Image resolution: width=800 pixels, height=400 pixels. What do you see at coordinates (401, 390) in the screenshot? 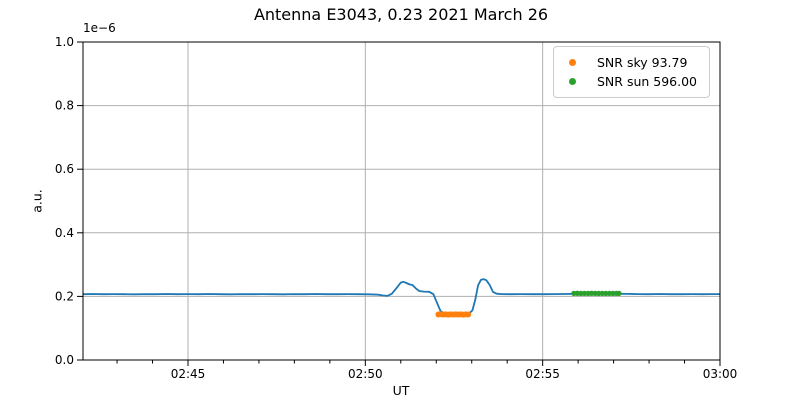
I see `x-axis-label: UT` at bounding box center [401, 390].